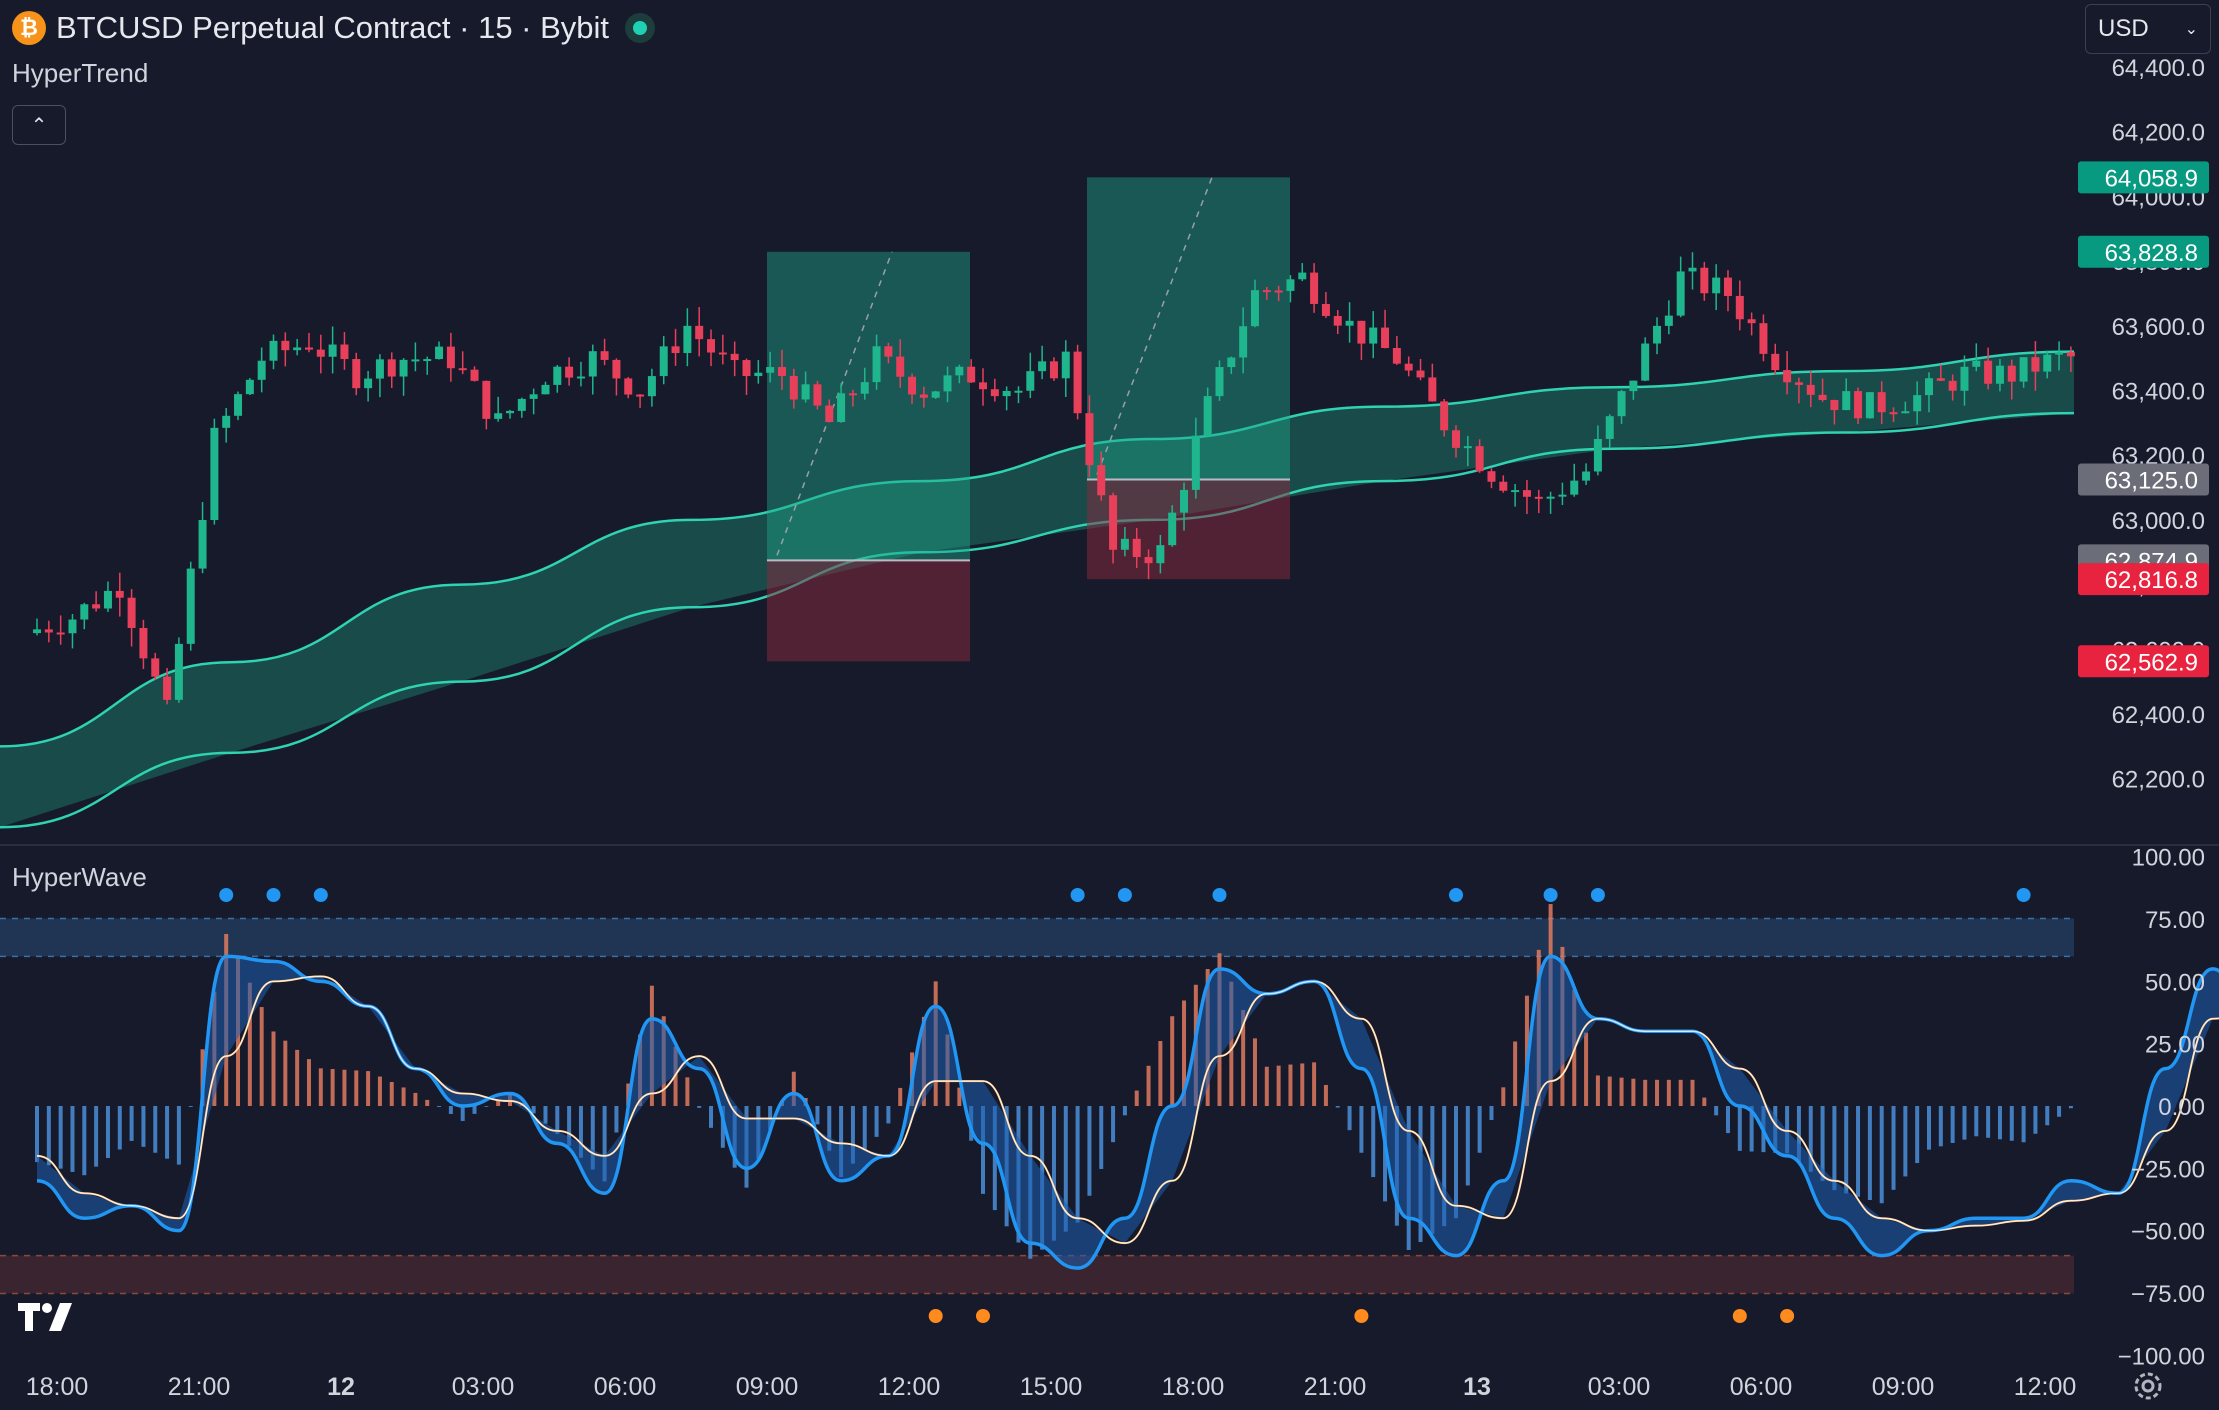  What do you see at coordinates (2168, 1169) in the screenshot?
I see `oscillator-axis-tick: −25.00` at bounding box center [2168, 1169].